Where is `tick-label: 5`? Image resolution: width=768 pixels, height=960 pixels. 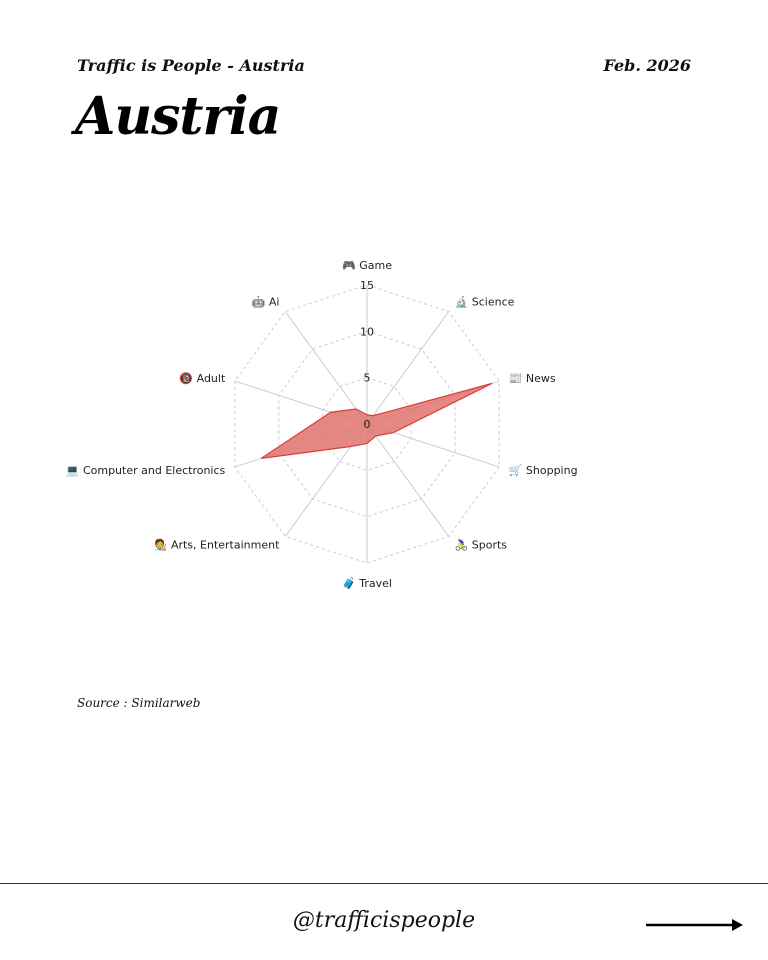 tick-label: 5 is located at coordinates (367, 378).